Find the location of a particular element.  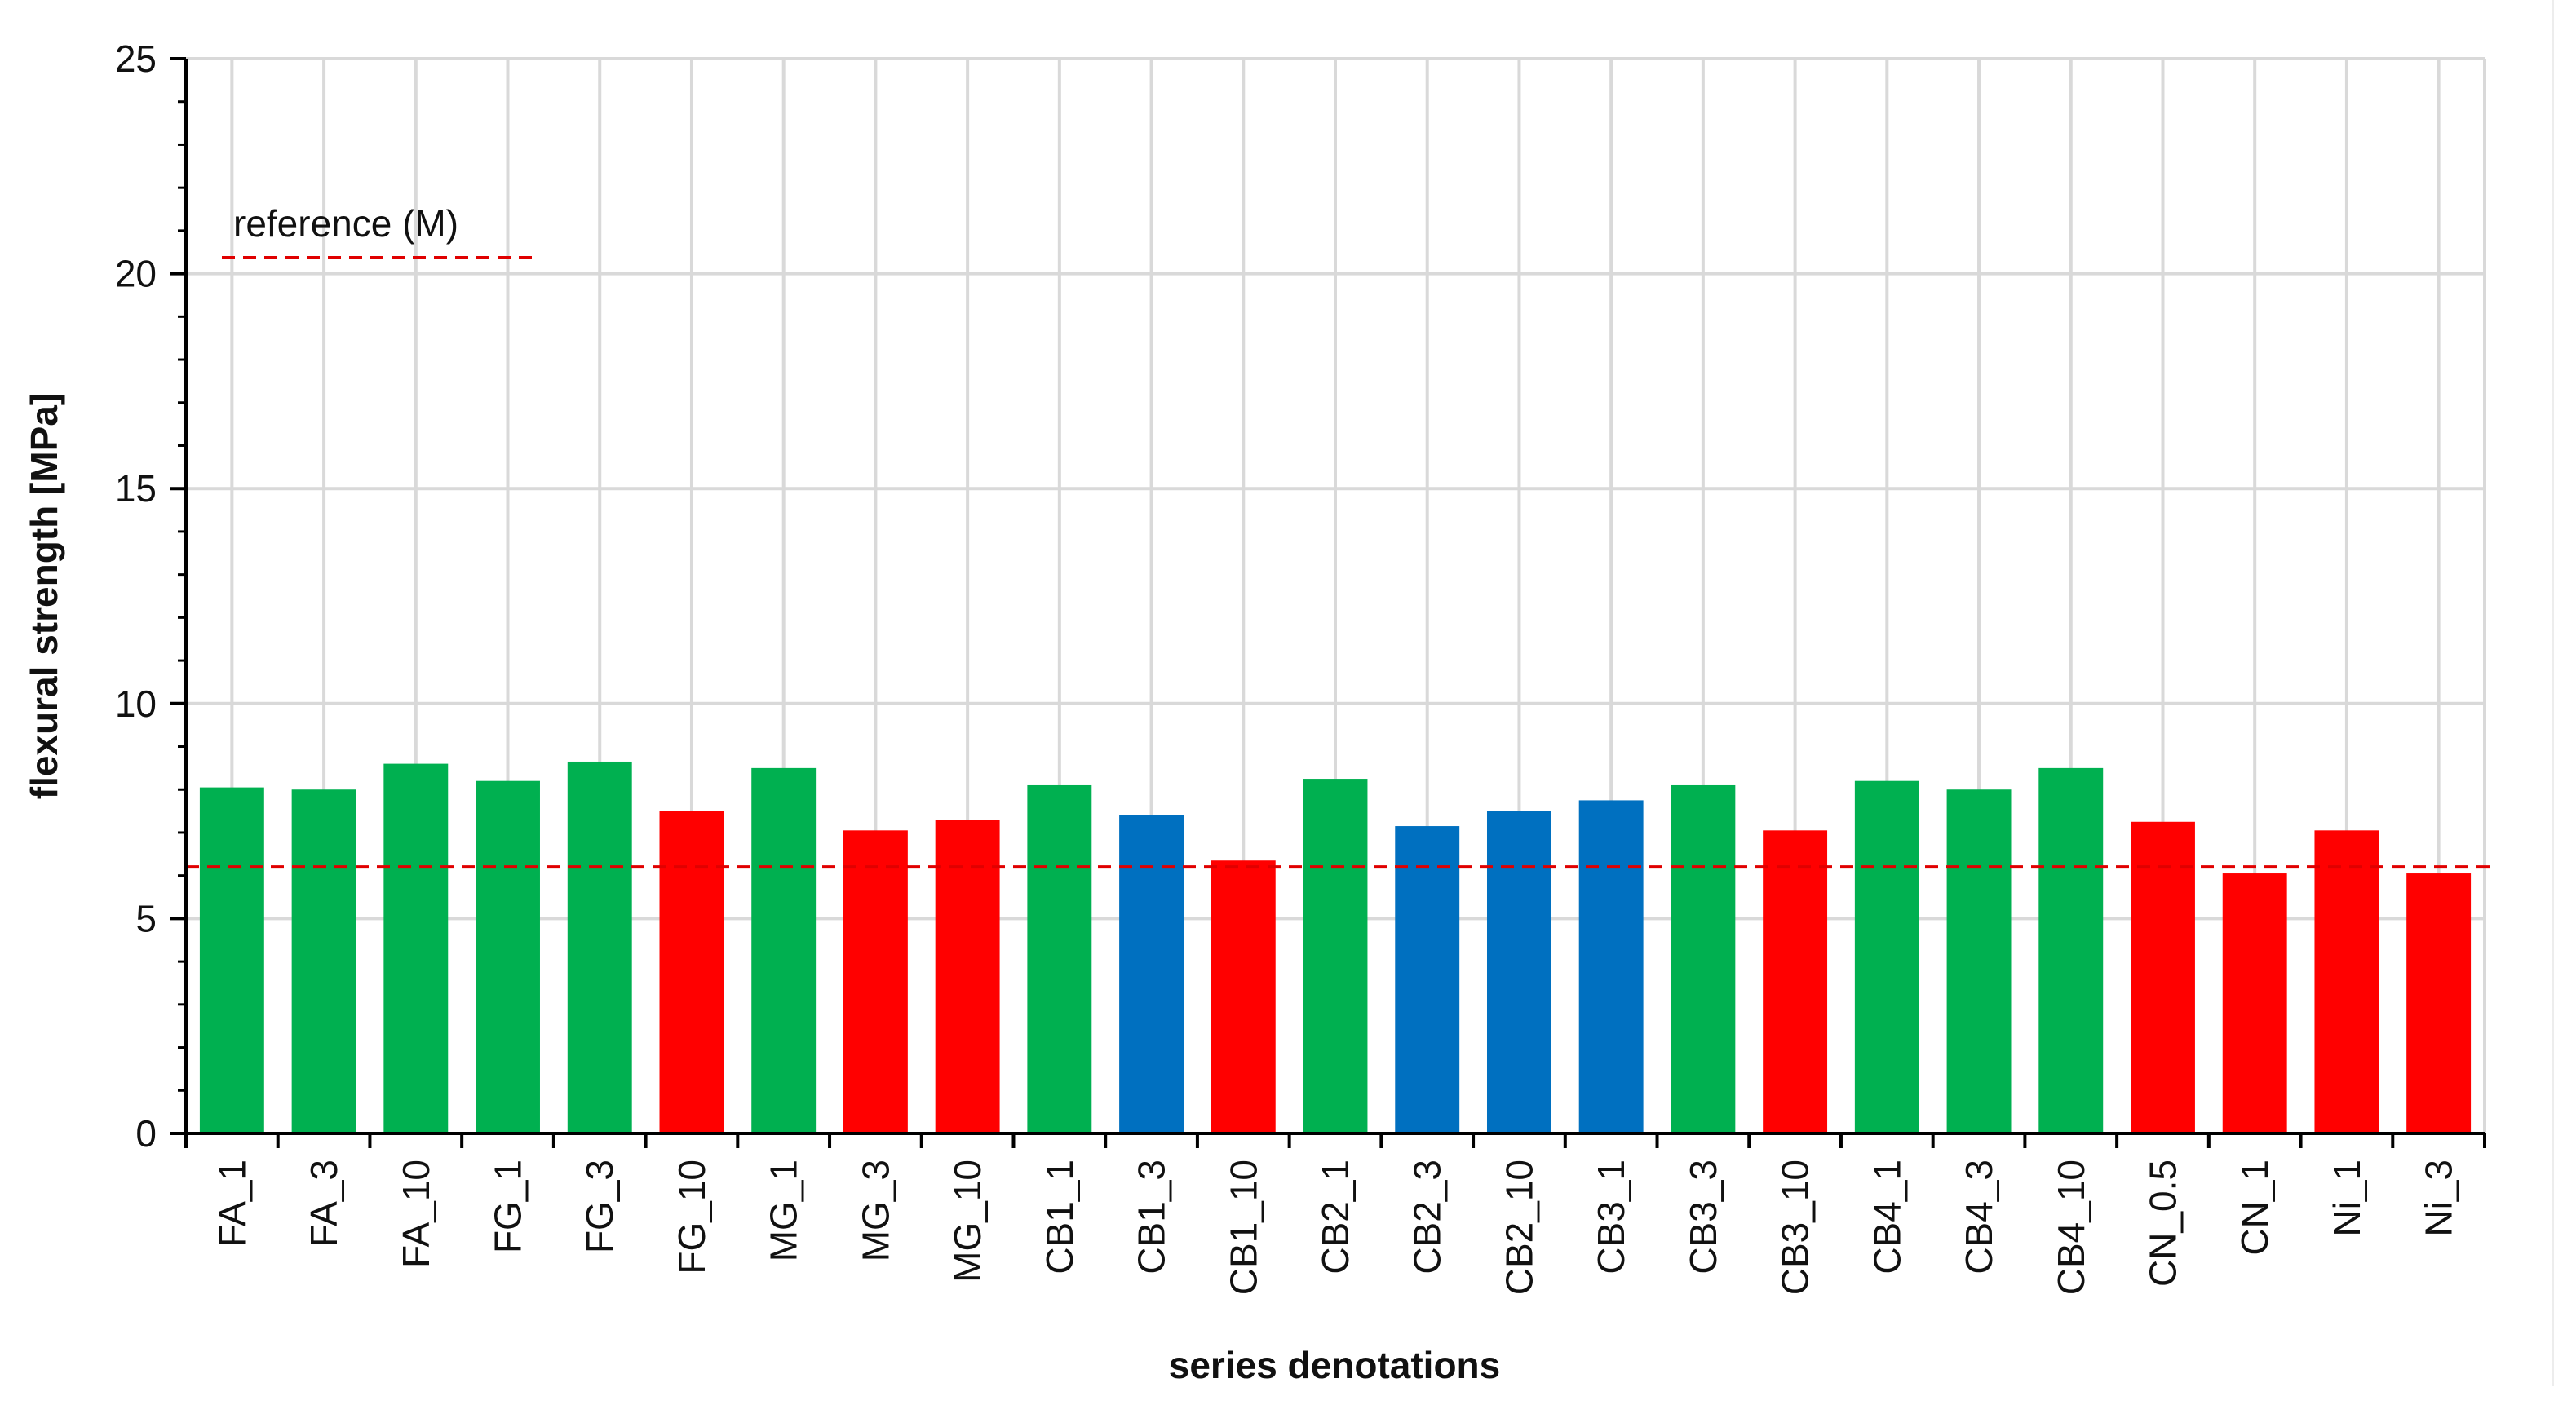

x-tick-label: FG_10 is located at coordinates (692, 1217).